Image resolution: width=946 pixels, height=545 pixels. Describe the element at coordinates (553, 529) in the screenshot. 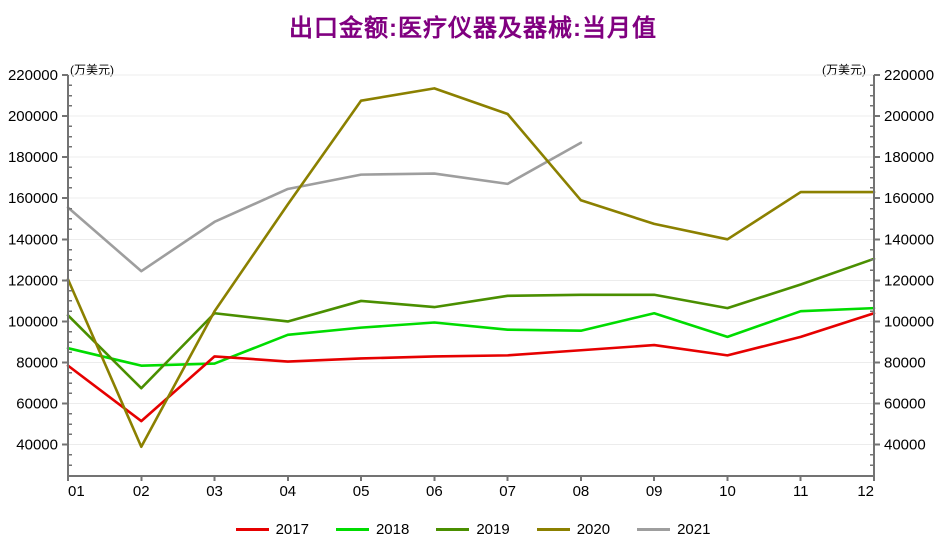

I see `legend-swatch-2020` at that location.